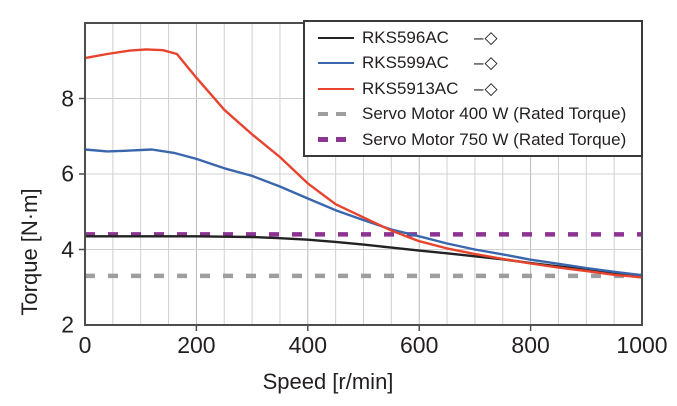 Image resolution: width=677 pixels, height=406 pixels. What do you see at coordinates (410, 88) in the screenshot?
I see `legend-label: RKS5913AC` at bounding box center [410, 88].